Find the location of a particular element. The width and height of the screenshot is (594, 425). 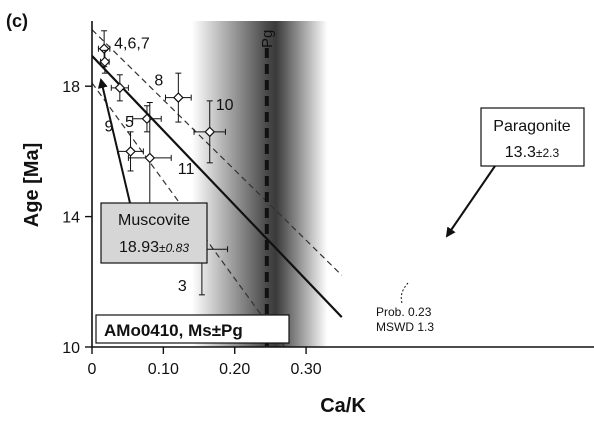

paragonite-annotation: Paragonite 13.3±2.3 is located at coordinates (532, 137).